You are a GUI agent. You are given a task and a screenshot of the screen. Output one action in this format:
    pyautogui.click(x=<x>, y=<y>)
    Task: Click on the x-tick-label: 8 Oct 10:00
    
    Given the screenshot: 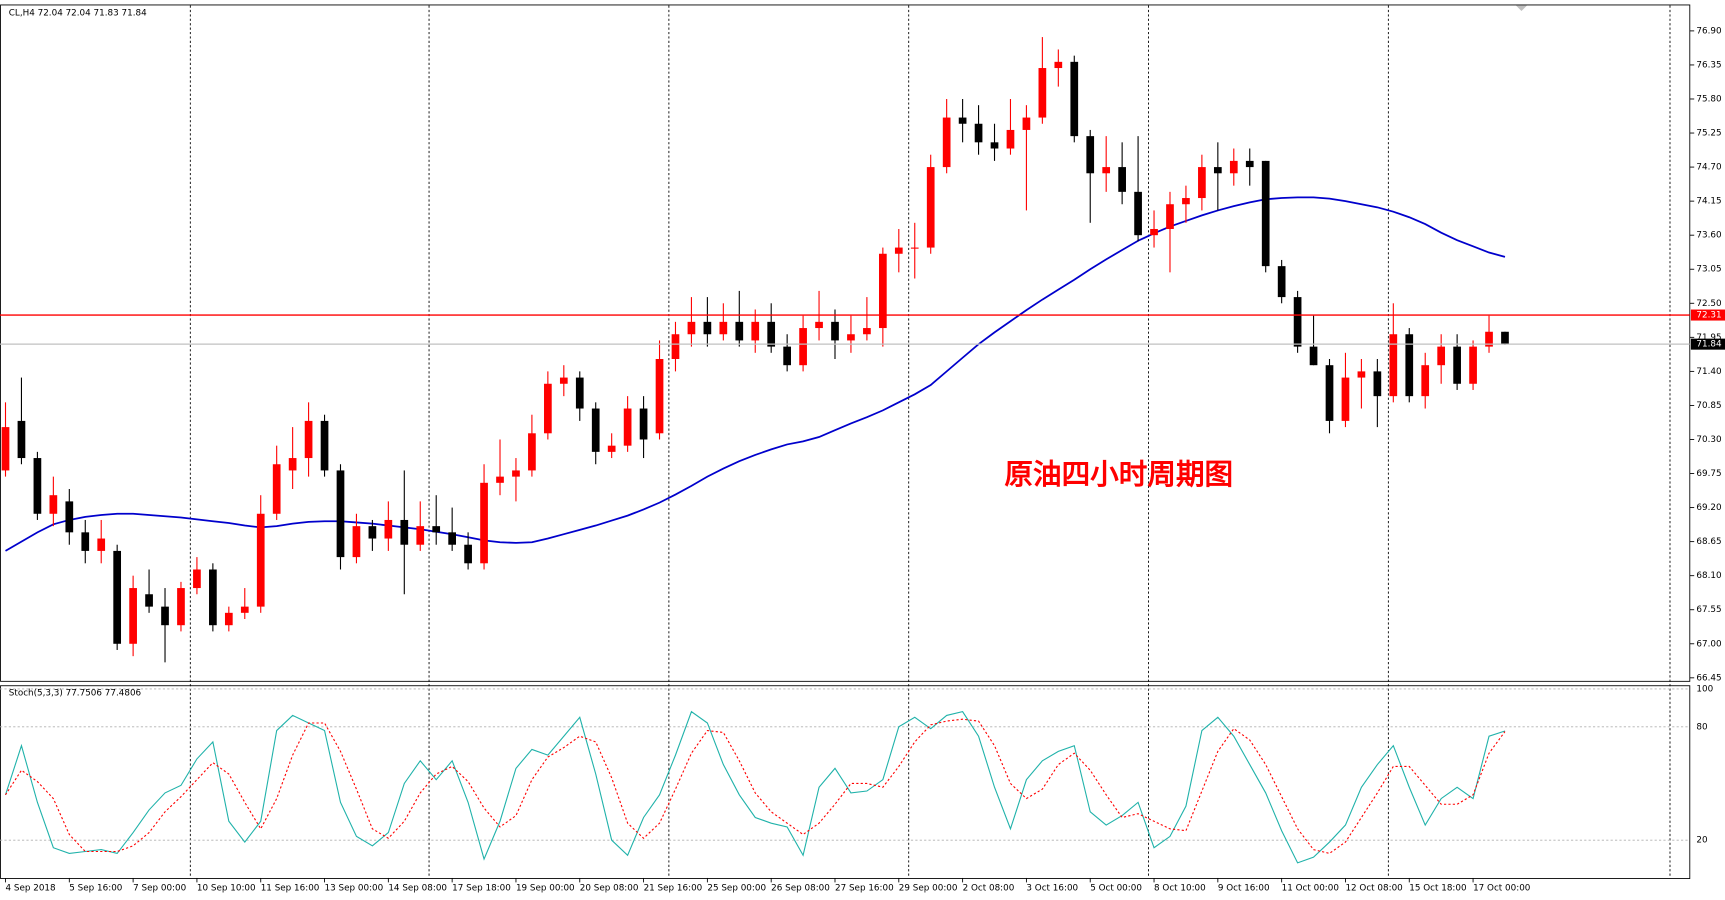 What is the action you would take?
    pyautogui.click(x=1180, y=888)
    